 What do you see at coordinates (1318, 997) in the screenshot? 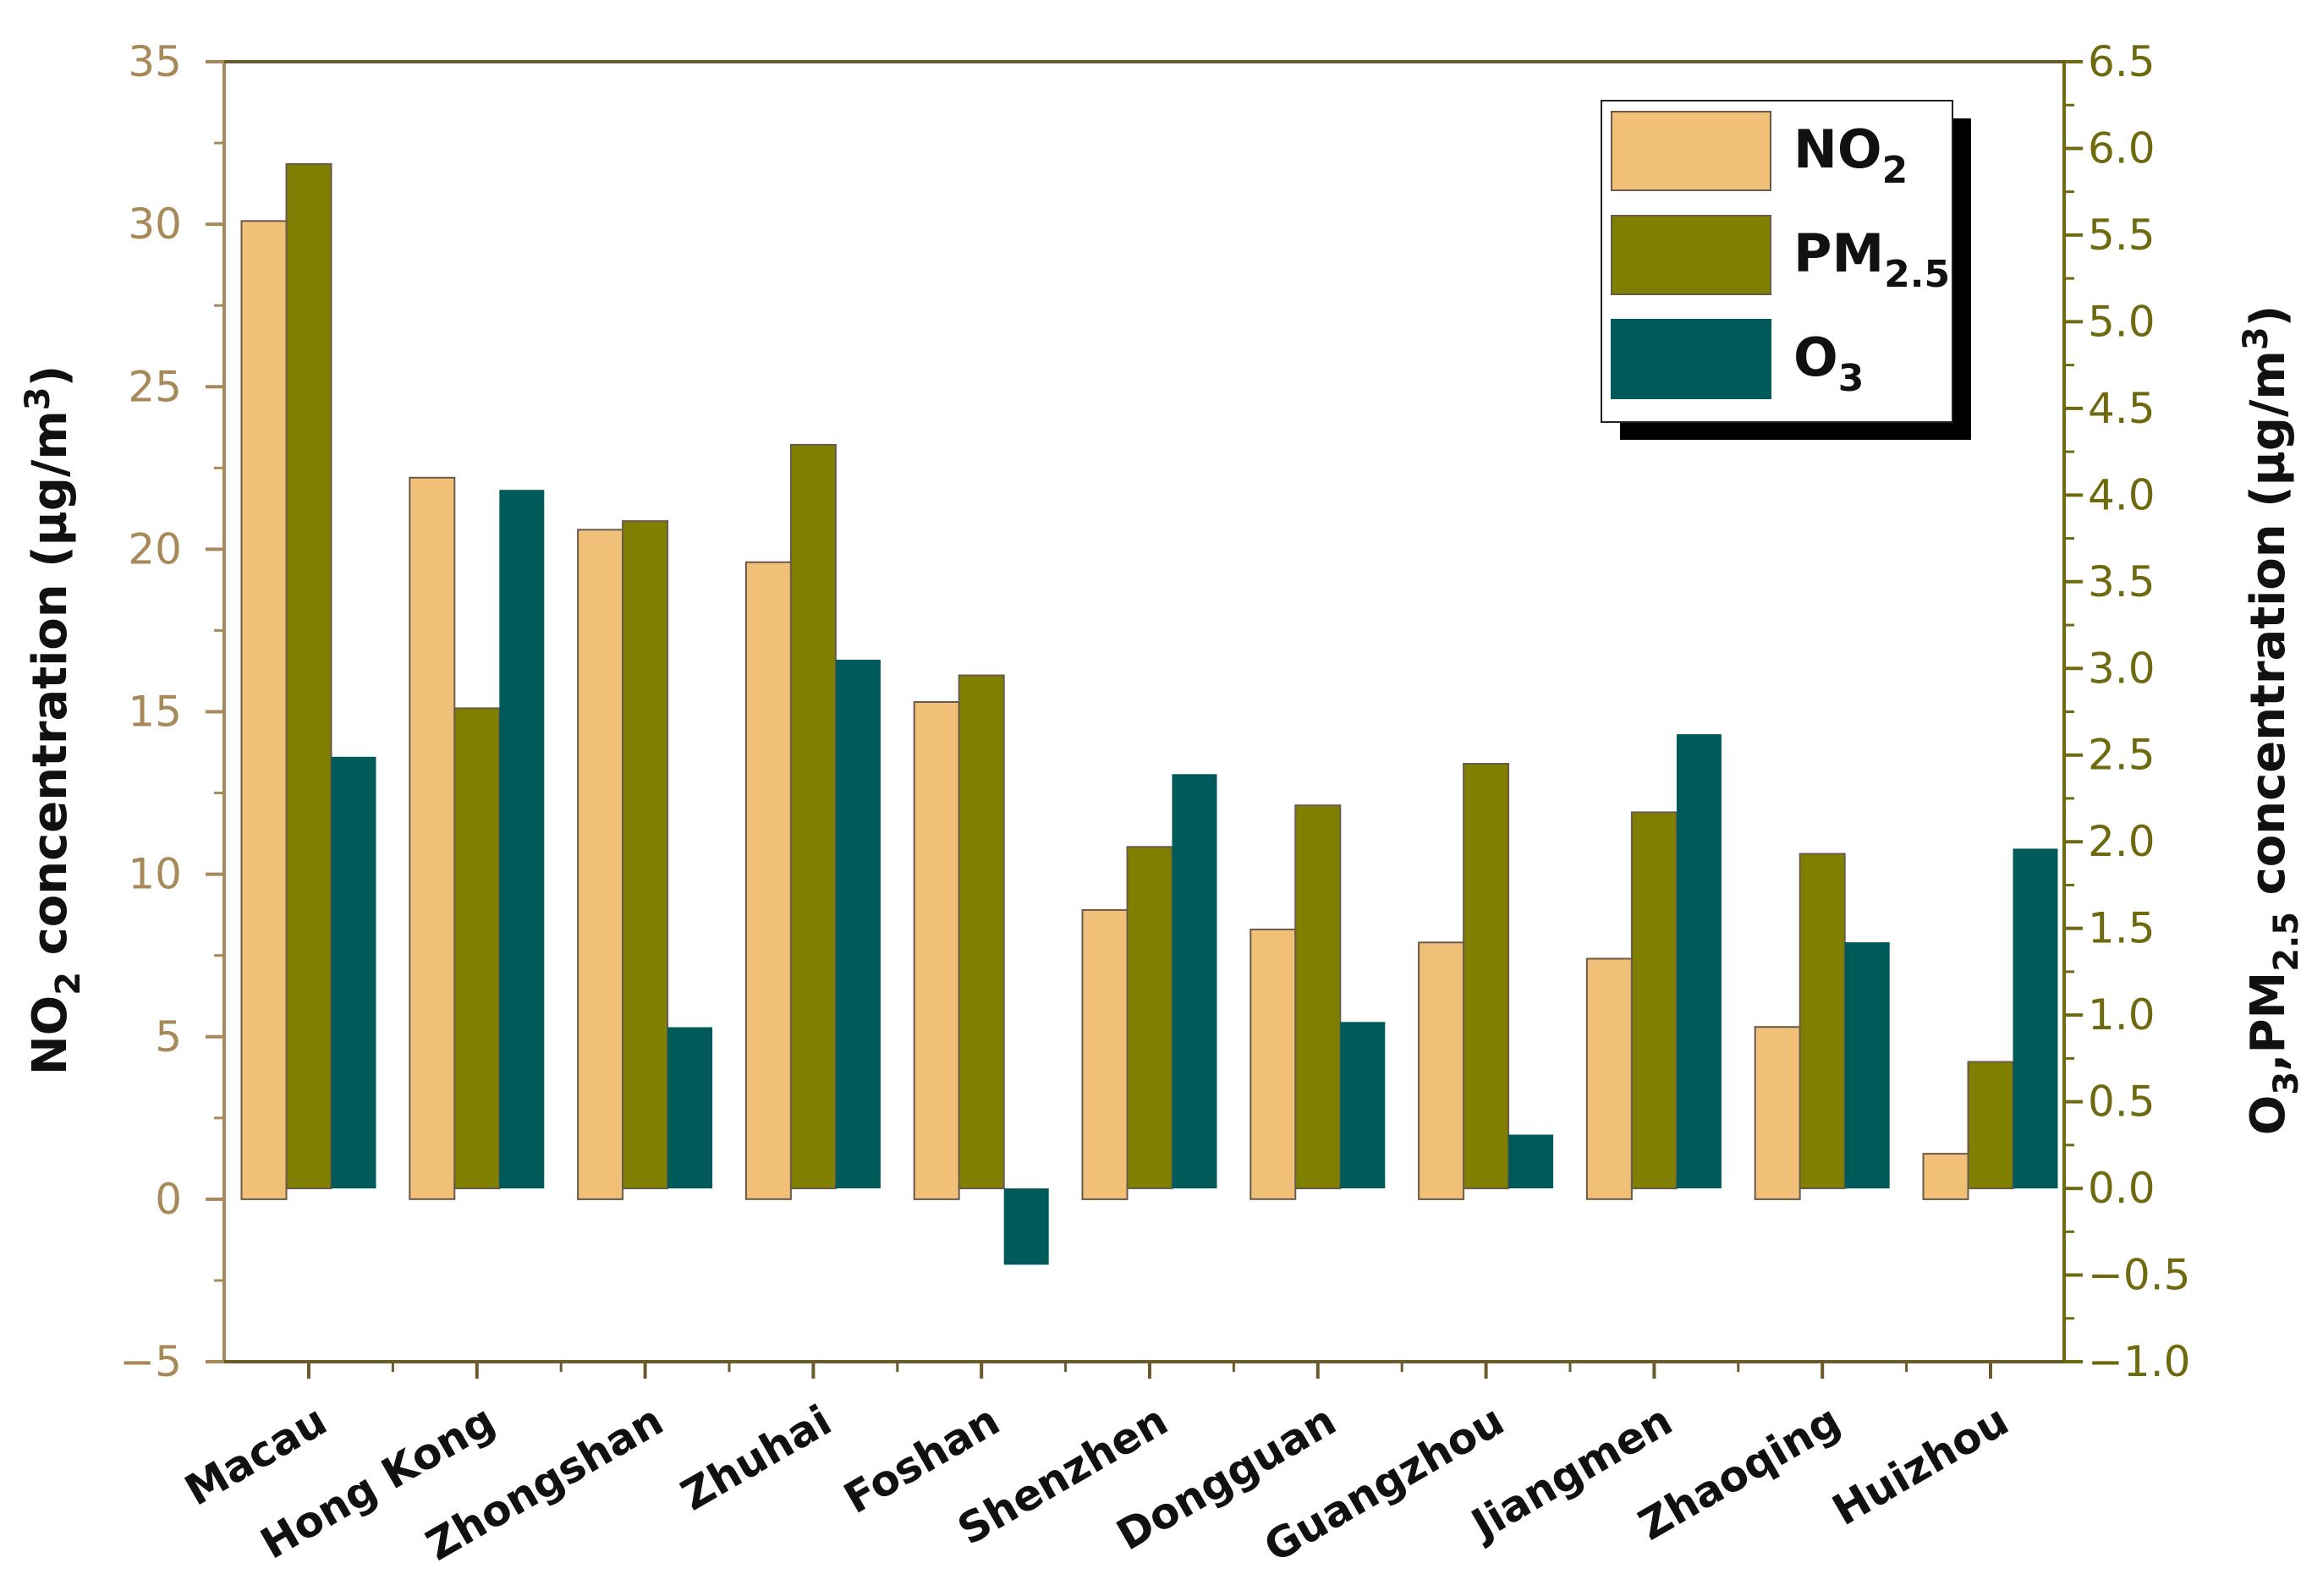
I see `bar-pm25-dongguan` at bounding box center [1318, 997].